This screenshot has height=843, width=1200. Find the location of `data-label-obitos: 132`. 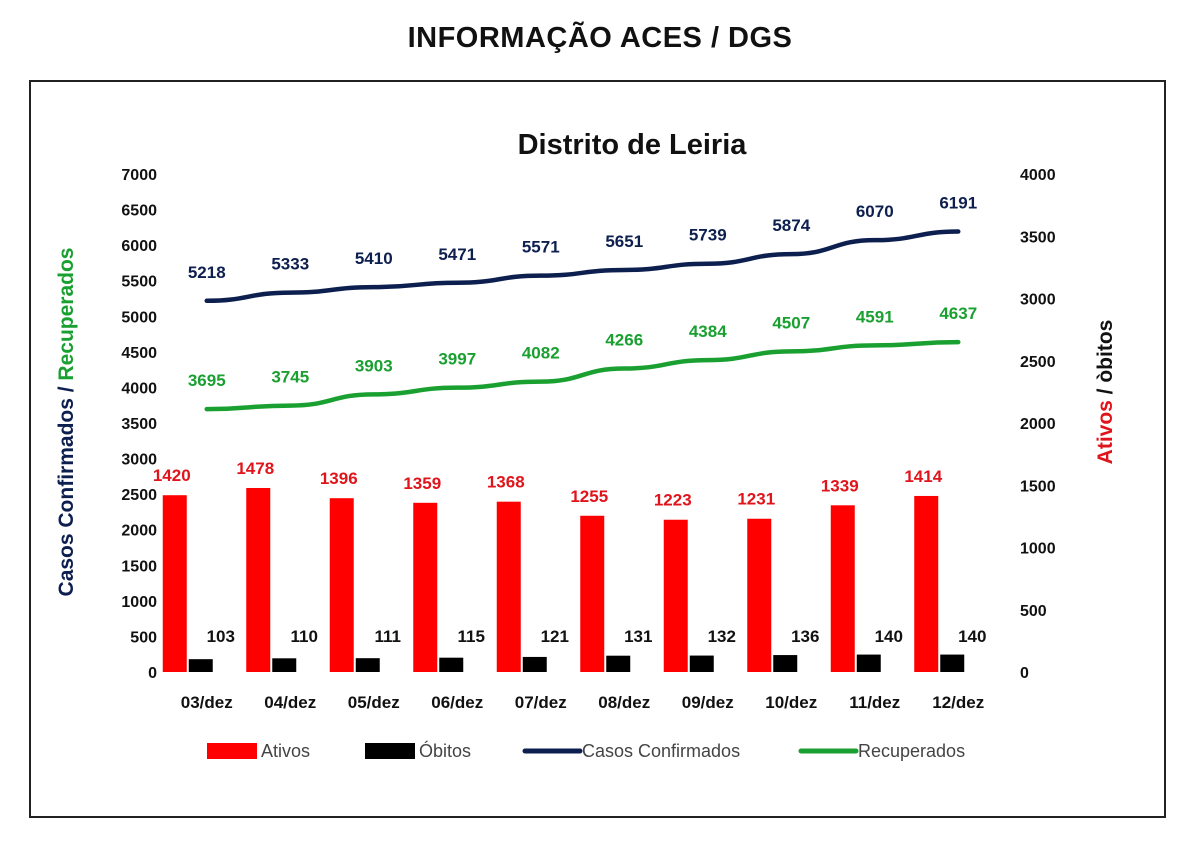

data-label-obitos: 132 is located at coordinates (722, 636).